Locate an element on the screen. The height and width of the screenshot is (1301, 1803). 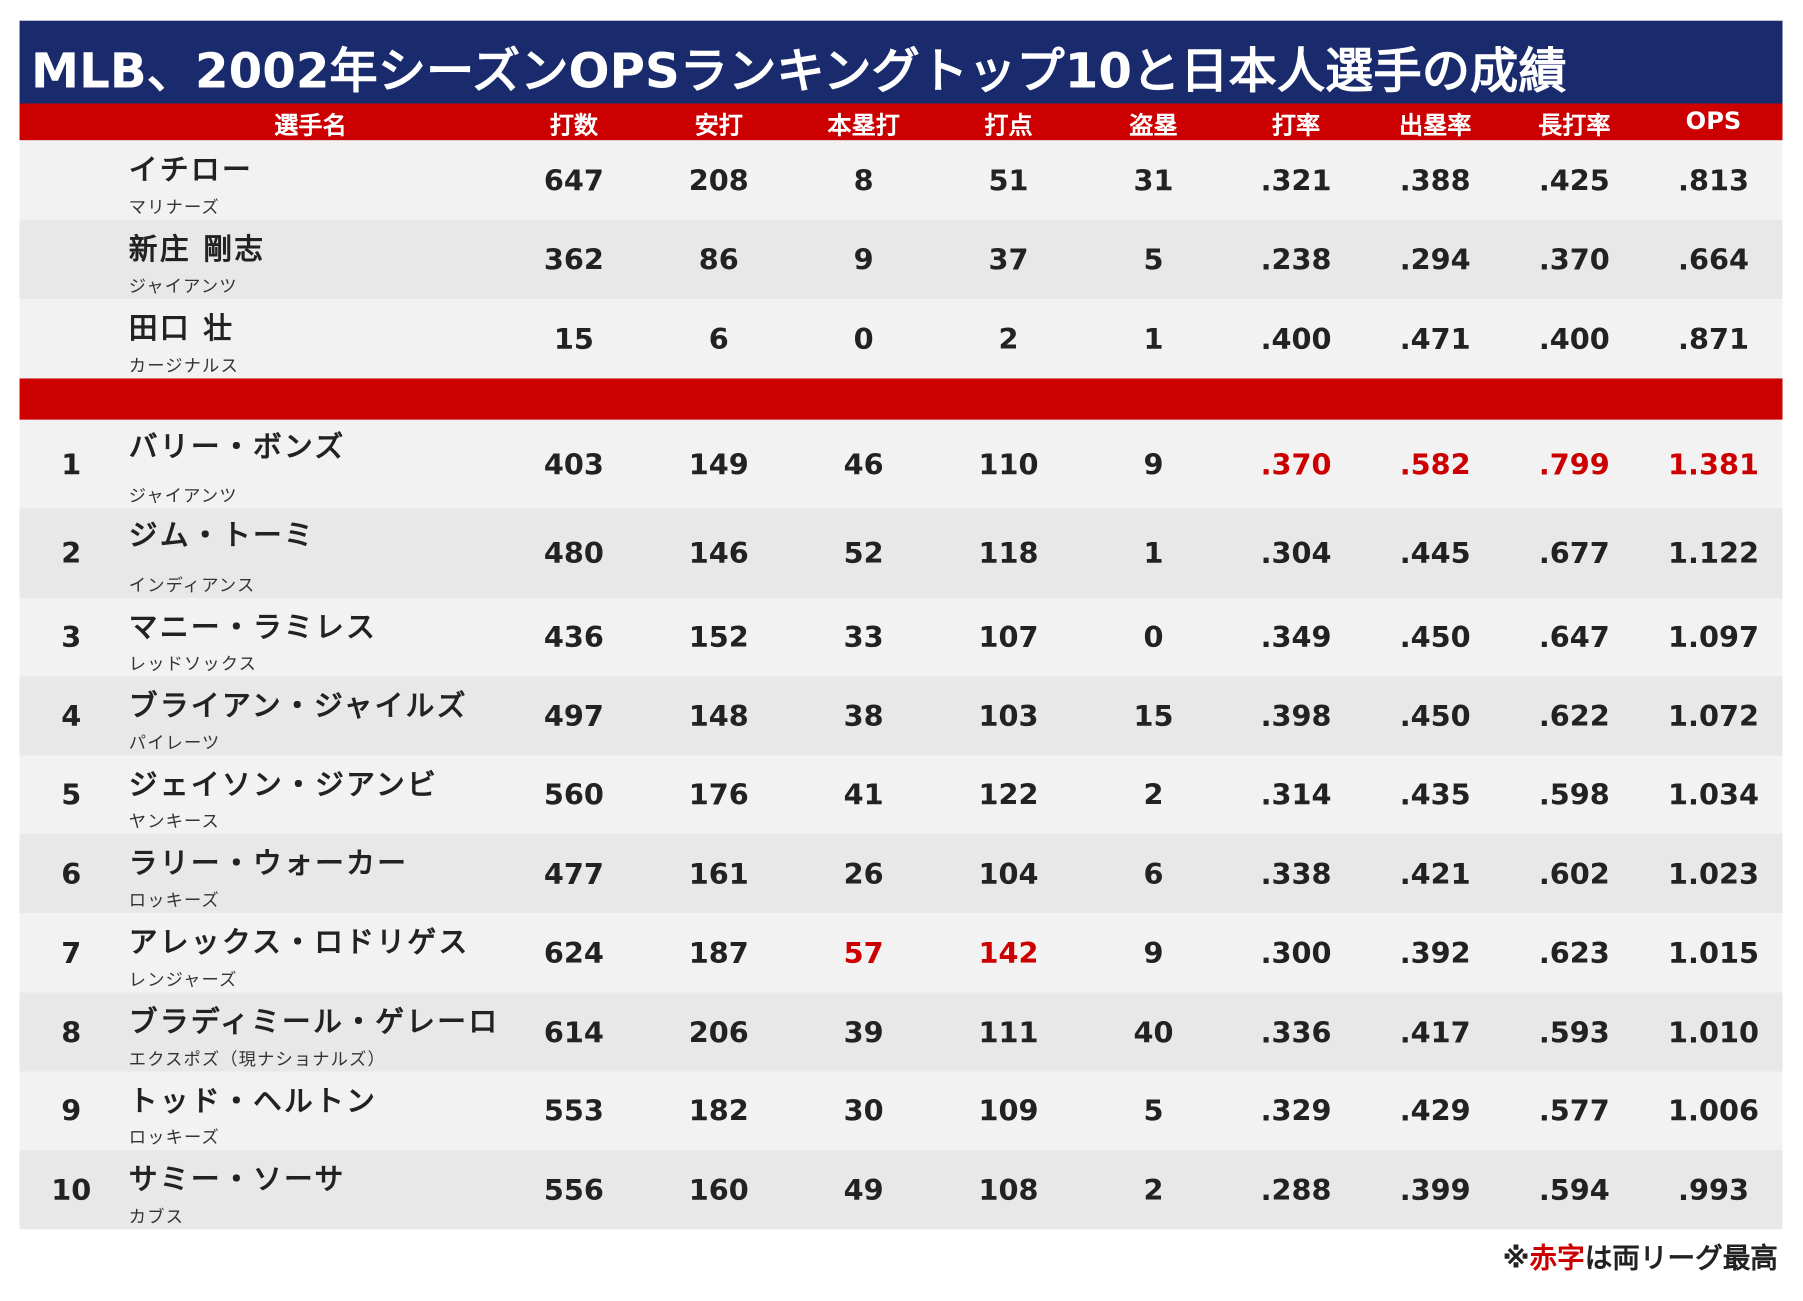
stat: .399 is located at coordinates (1435, 1190).